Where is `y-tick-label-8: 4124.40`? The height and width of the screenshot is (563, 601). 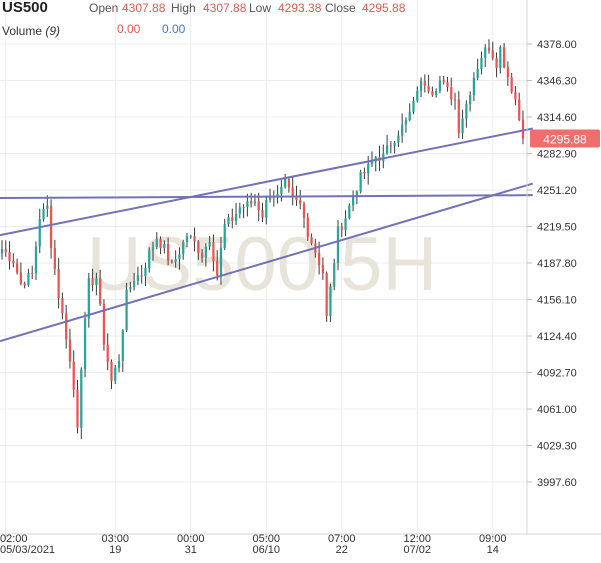
y-tick-label-8: 4124.40 is located at coordinates (557, 337).